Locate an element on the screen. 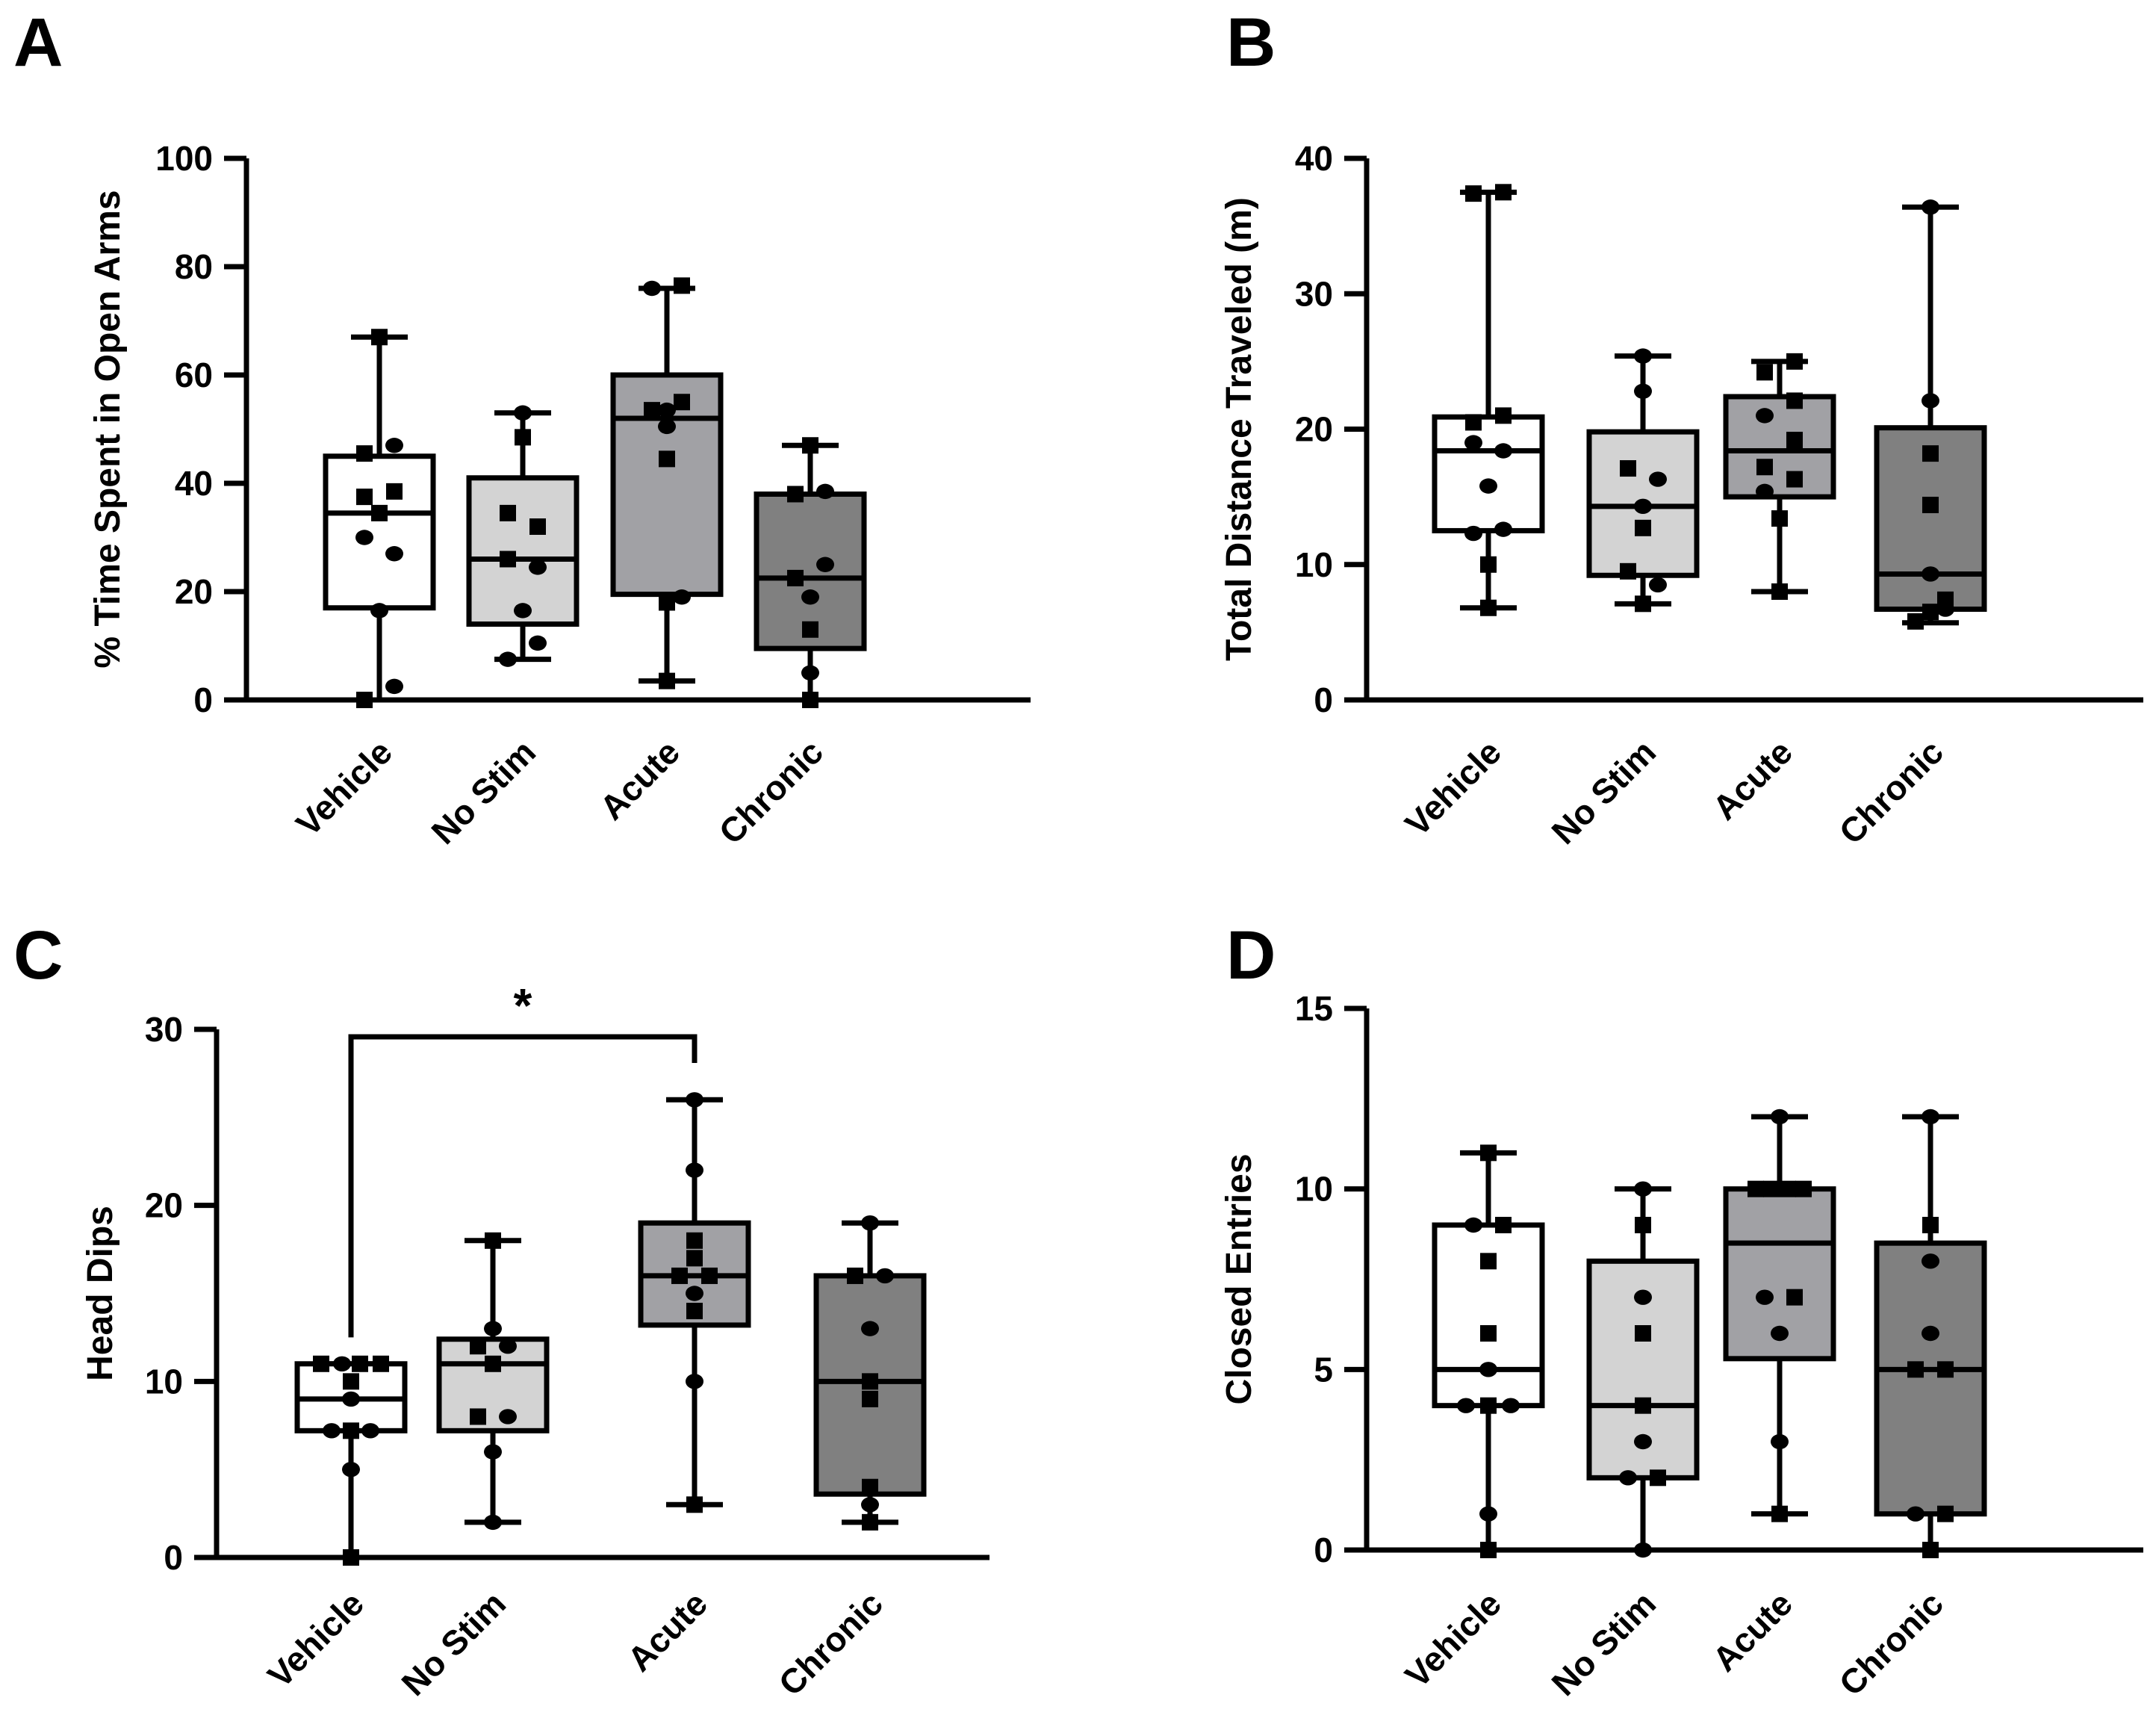  panel-letter-b: B is located at coordinates (1251, 42).